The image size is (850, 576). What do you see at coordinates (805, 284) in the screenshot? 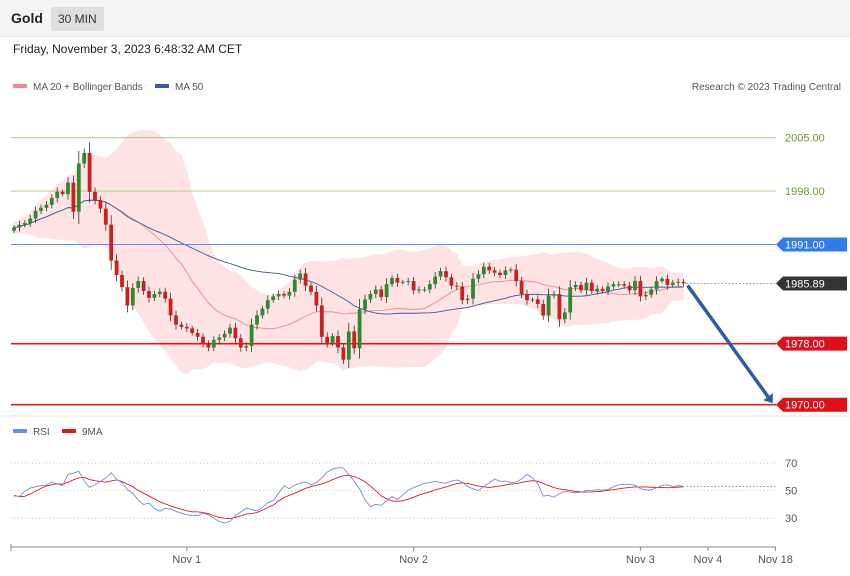
I see `level-tag-text: 1985.89` at bounding box center [805, 284].